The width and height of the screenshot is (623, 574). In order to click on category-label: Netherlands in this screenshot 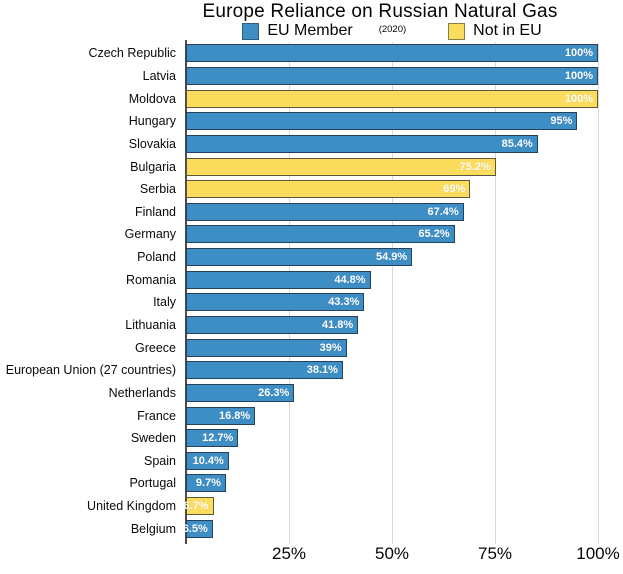, I will do `click(142, 392)`.